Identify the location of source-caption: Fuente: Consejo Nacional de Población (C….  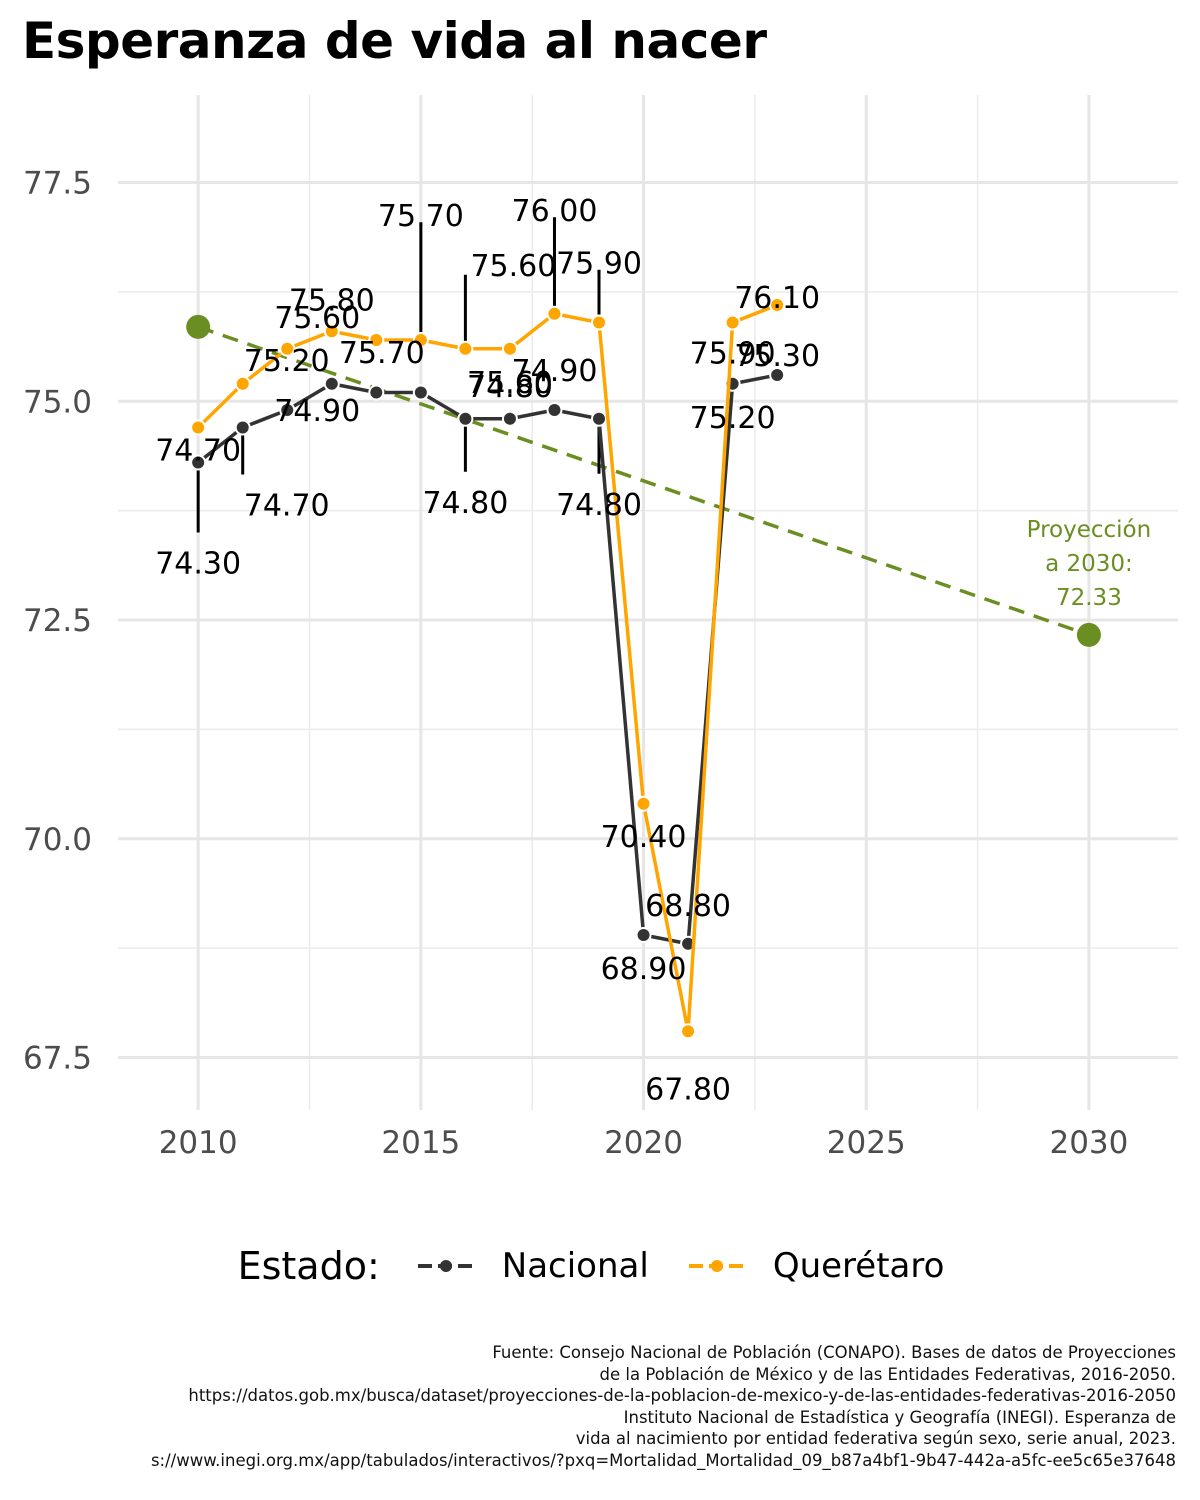
(663, 1406).